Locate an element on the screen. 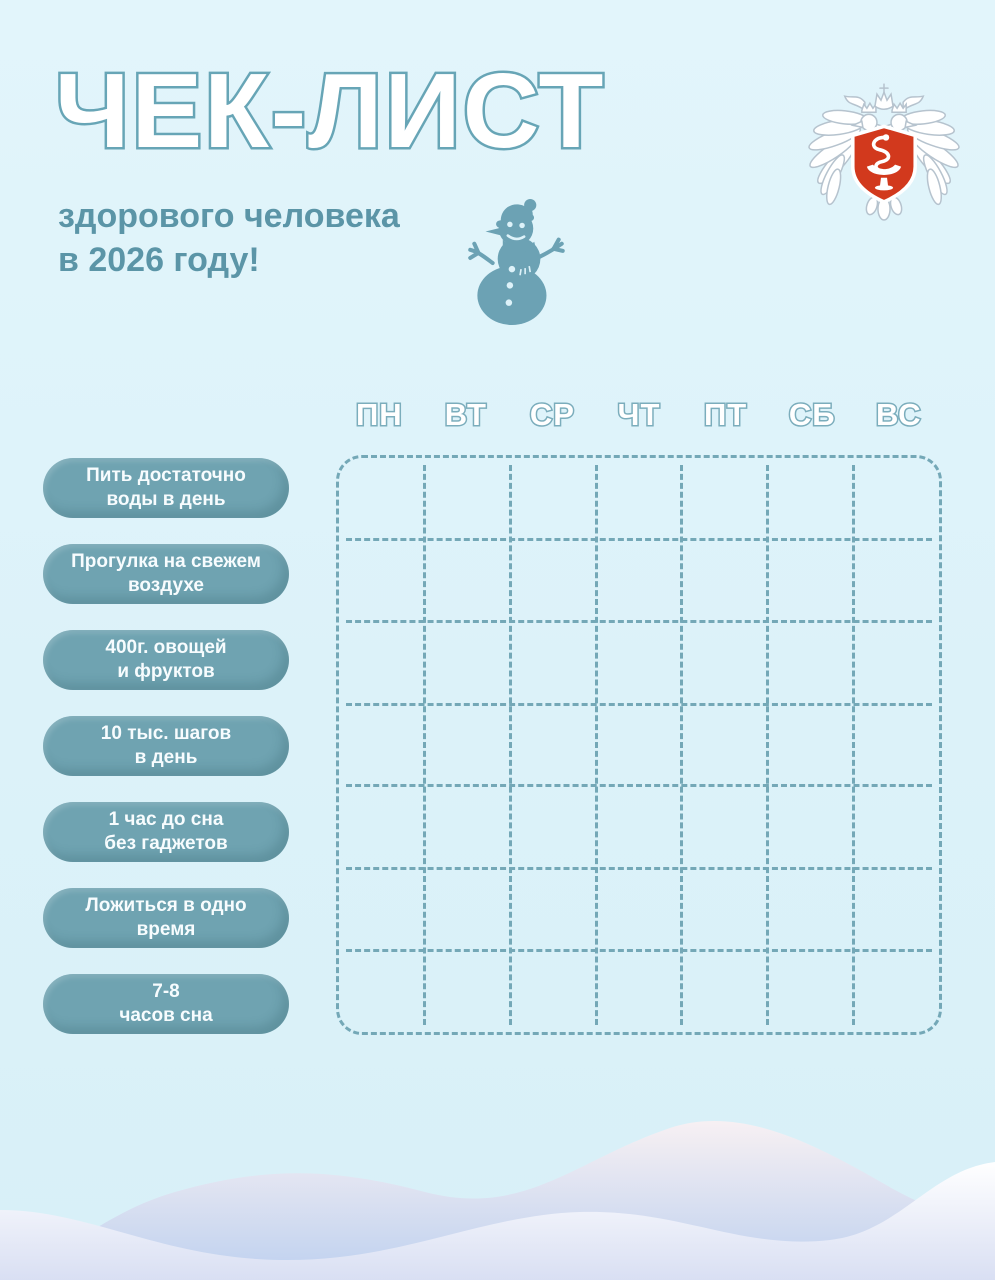  habit-label-line: 1 час до сна is located at coordinates (166, 819).